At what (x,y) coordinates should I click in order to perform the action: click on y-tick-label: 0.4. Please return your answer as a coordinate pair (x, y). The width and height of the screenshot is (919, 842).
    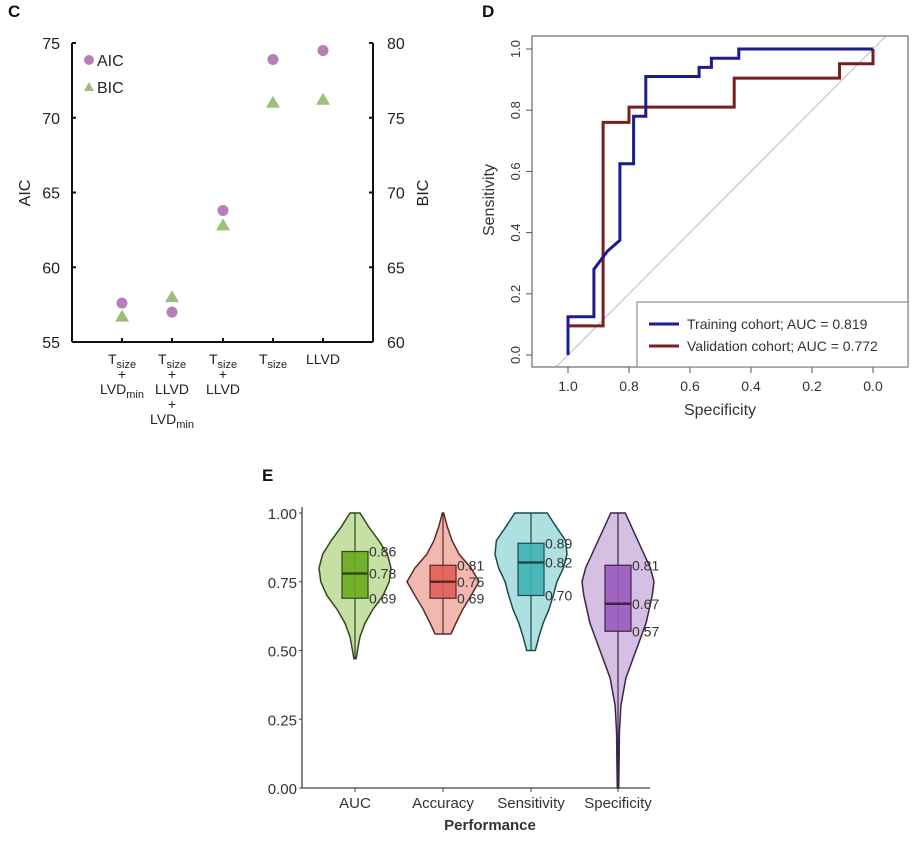
    Looking at the image, I should click on (515, 233).